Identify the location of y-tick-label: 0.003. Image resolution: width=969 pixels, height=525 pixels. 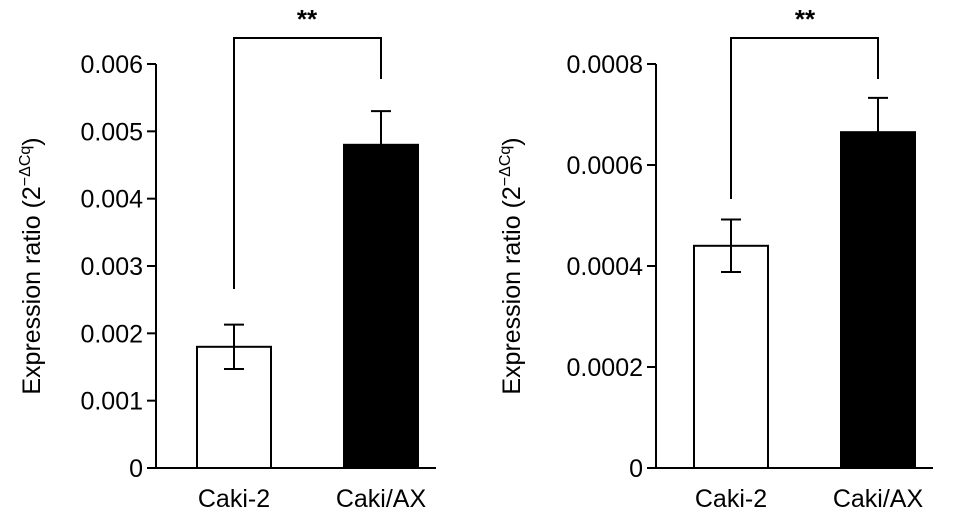
(111, 267).